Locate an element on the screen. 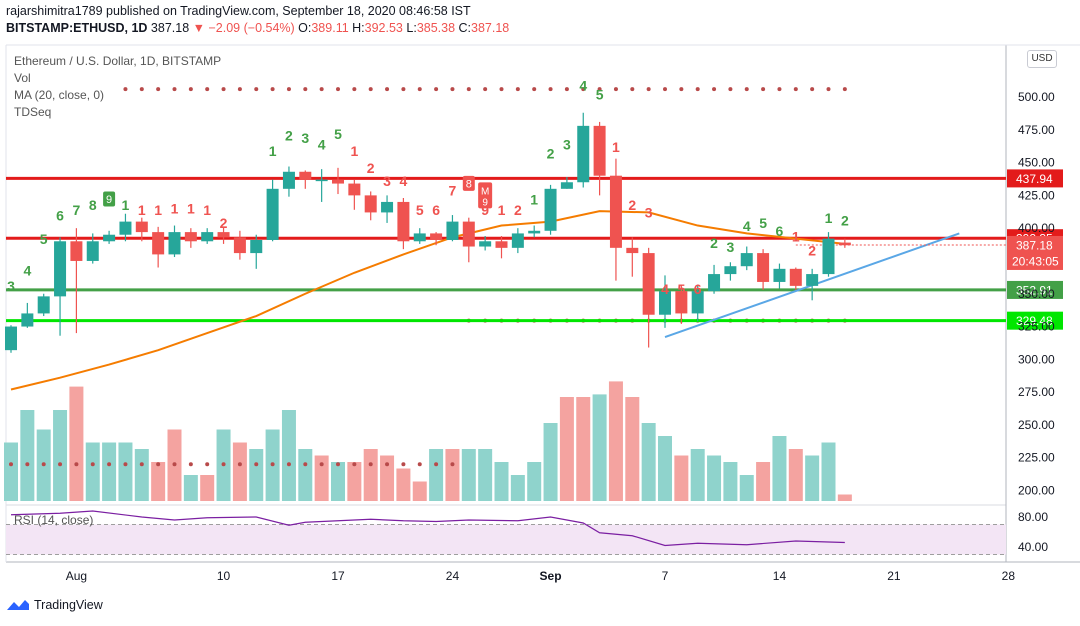 Image resolution: width=1080 pixels, height=626 pixels. td-up-count: 8 is located at coordinates (93, 205).